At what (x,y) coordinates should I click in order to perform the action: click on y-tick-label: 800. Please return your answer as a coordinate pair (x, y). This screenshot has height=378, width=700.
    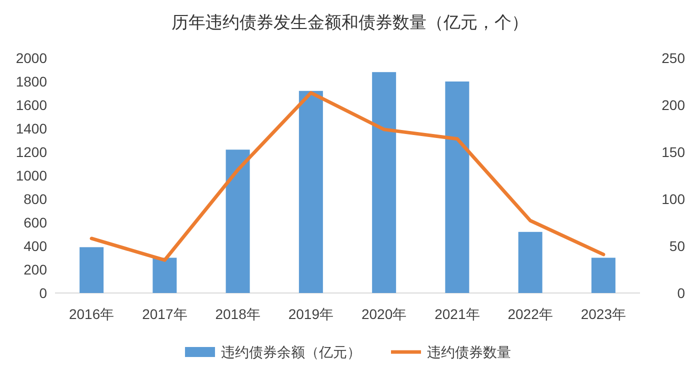
    Looking at the image, I should click on (36, 199).